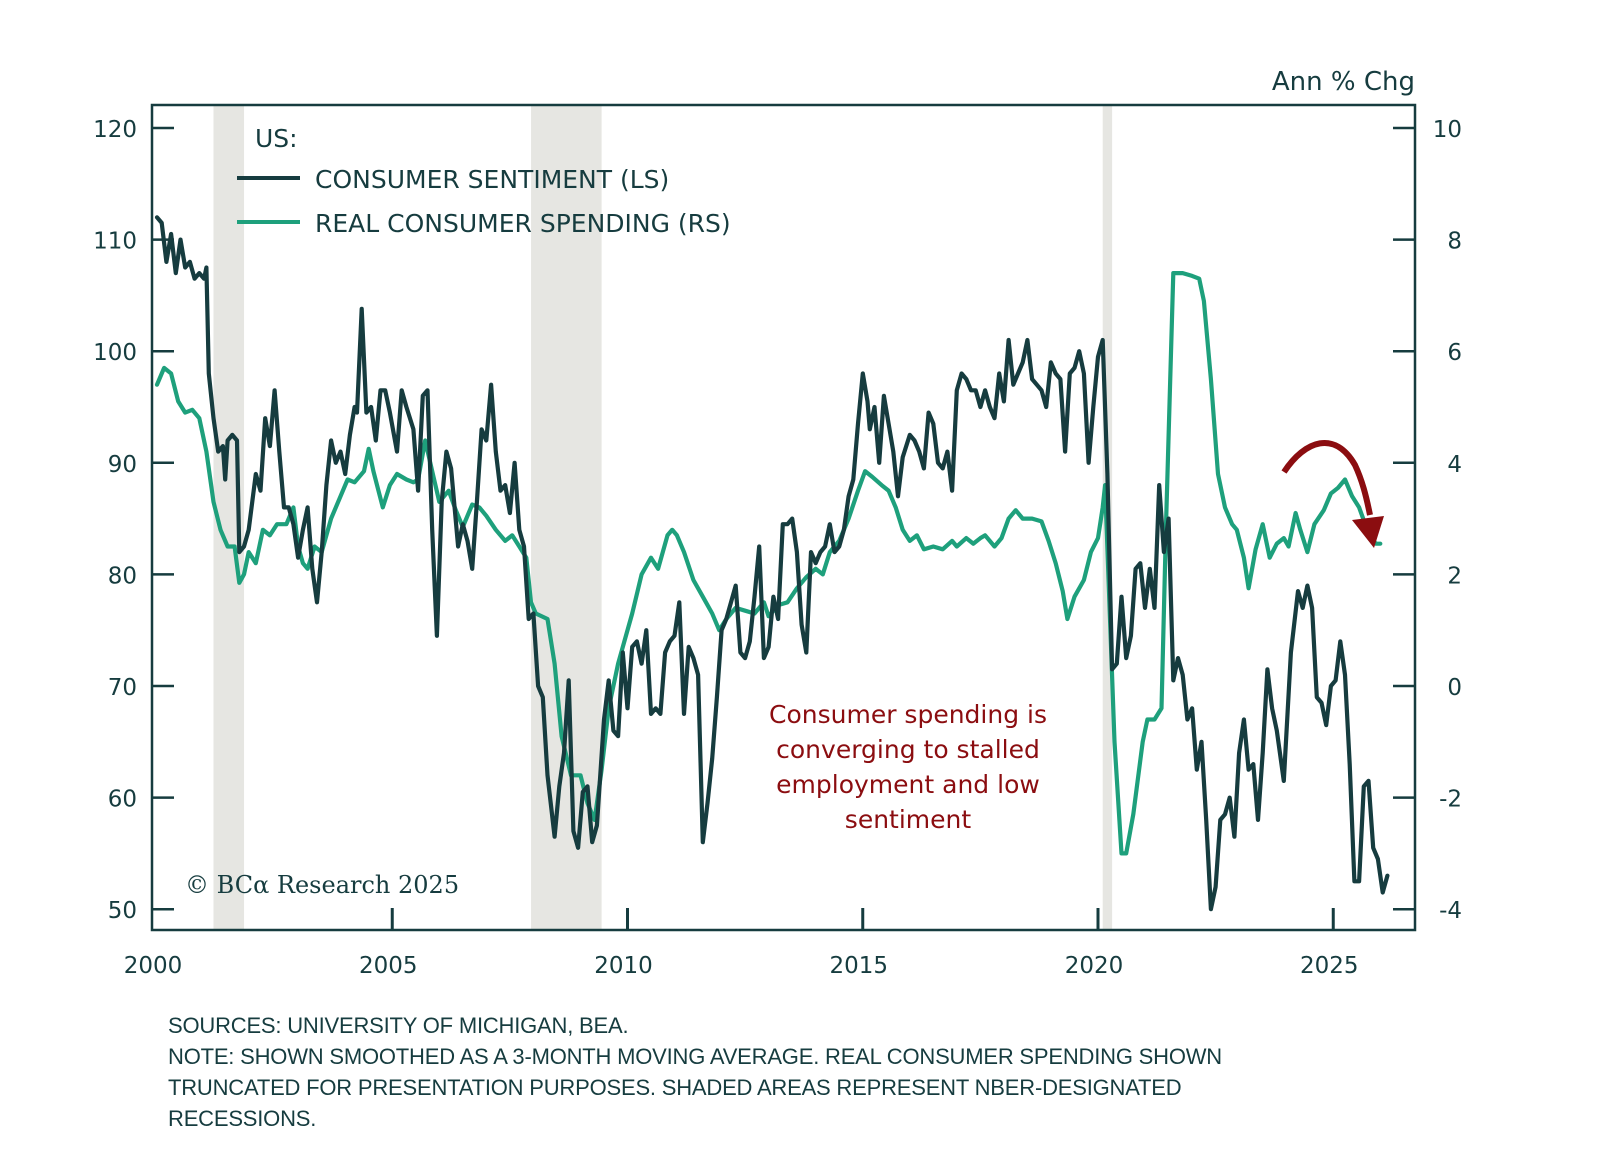 The width and height of the screenshot is (1600, 1151). Describe the element at coordinates (1094, 966) in the screenshot. I see `x-tick-label: 2020` at that location.